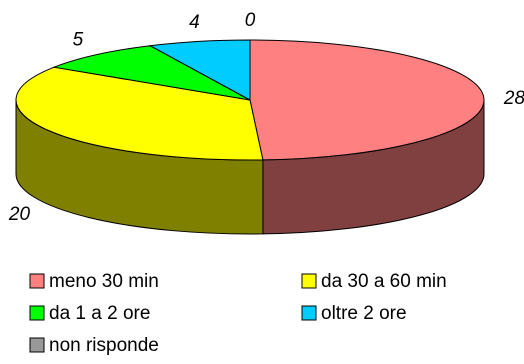 This screenshot has width=524, height=364. What do you see at coordinates (104, 345) in the screenshot?
I see `legend-label-non-risponde: non risponde` at bounding box center [104, 345].